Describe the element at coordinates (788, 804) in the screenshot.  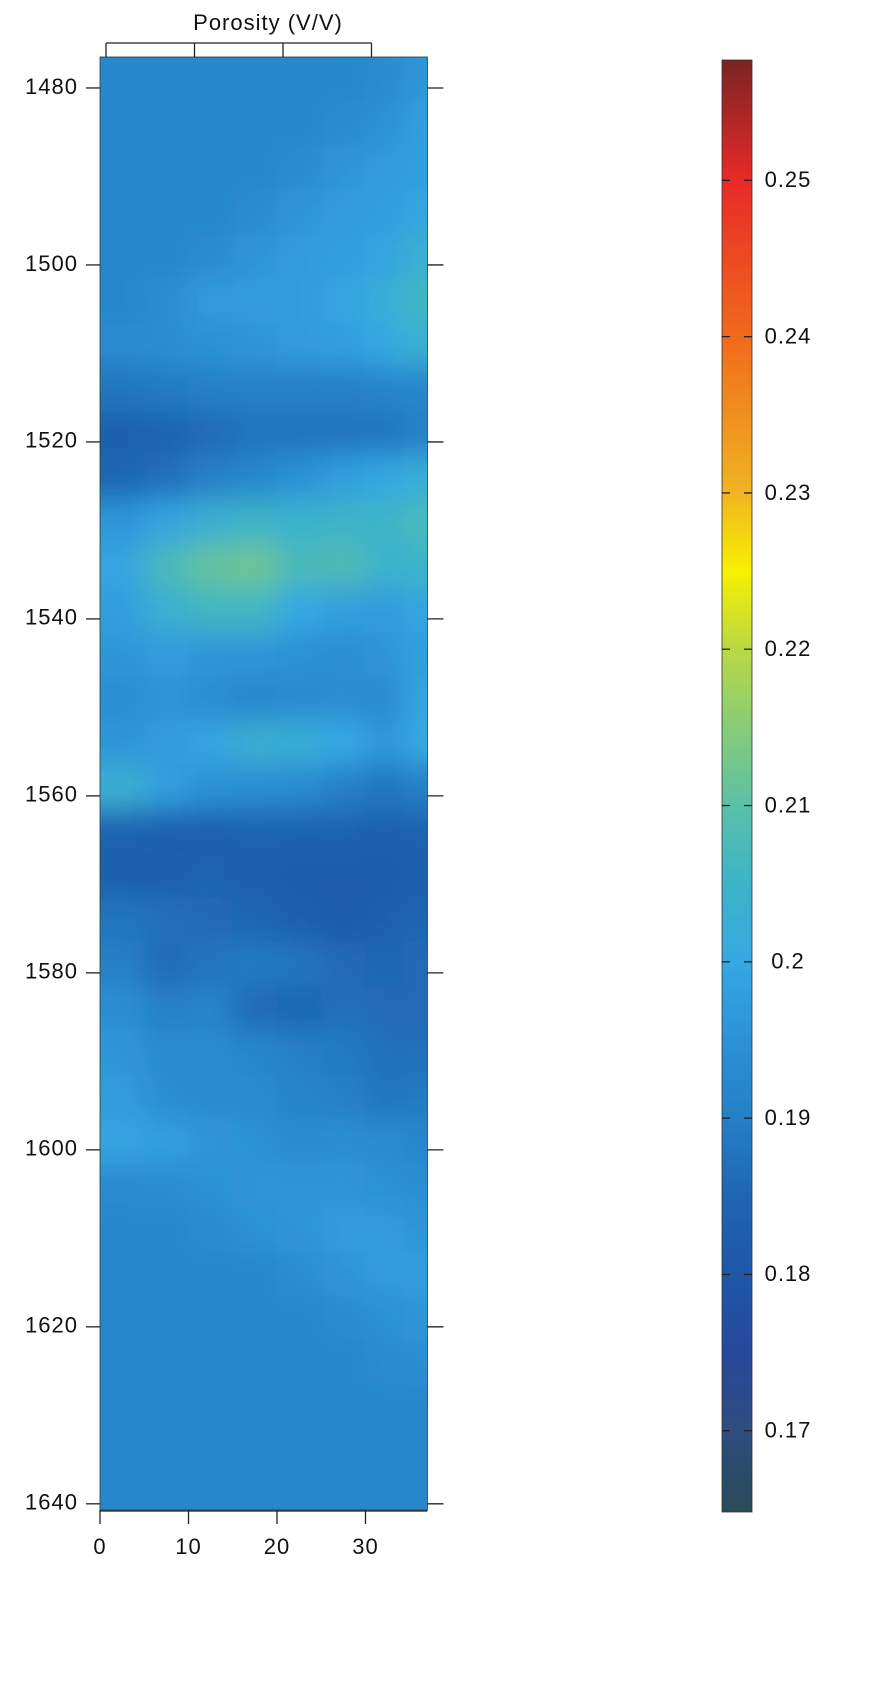
I see `colorbar-tick-label: 0.21` at that location.